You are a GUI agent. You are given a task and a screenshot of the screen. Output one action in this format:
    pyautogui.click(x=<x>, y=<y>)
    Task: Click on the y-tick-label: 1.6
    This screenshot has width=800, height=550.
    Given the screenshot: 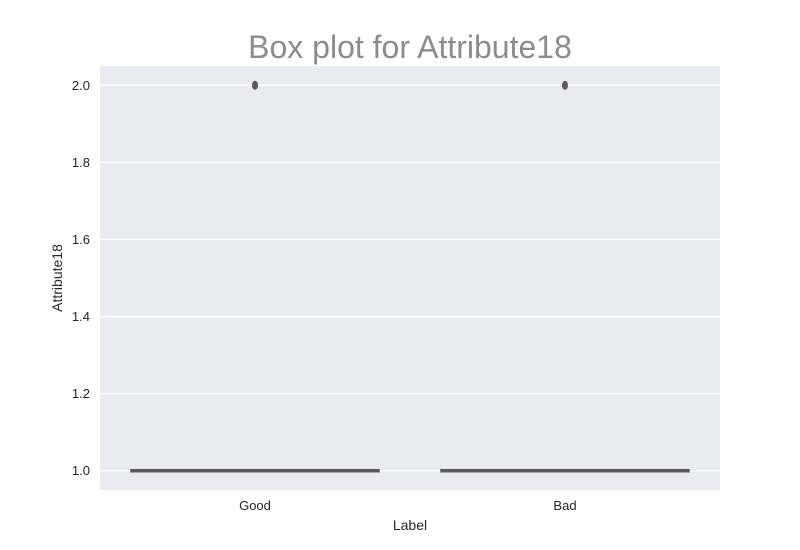 What is the action you would take?
    pyautogui.click(x=81, y=239)
    